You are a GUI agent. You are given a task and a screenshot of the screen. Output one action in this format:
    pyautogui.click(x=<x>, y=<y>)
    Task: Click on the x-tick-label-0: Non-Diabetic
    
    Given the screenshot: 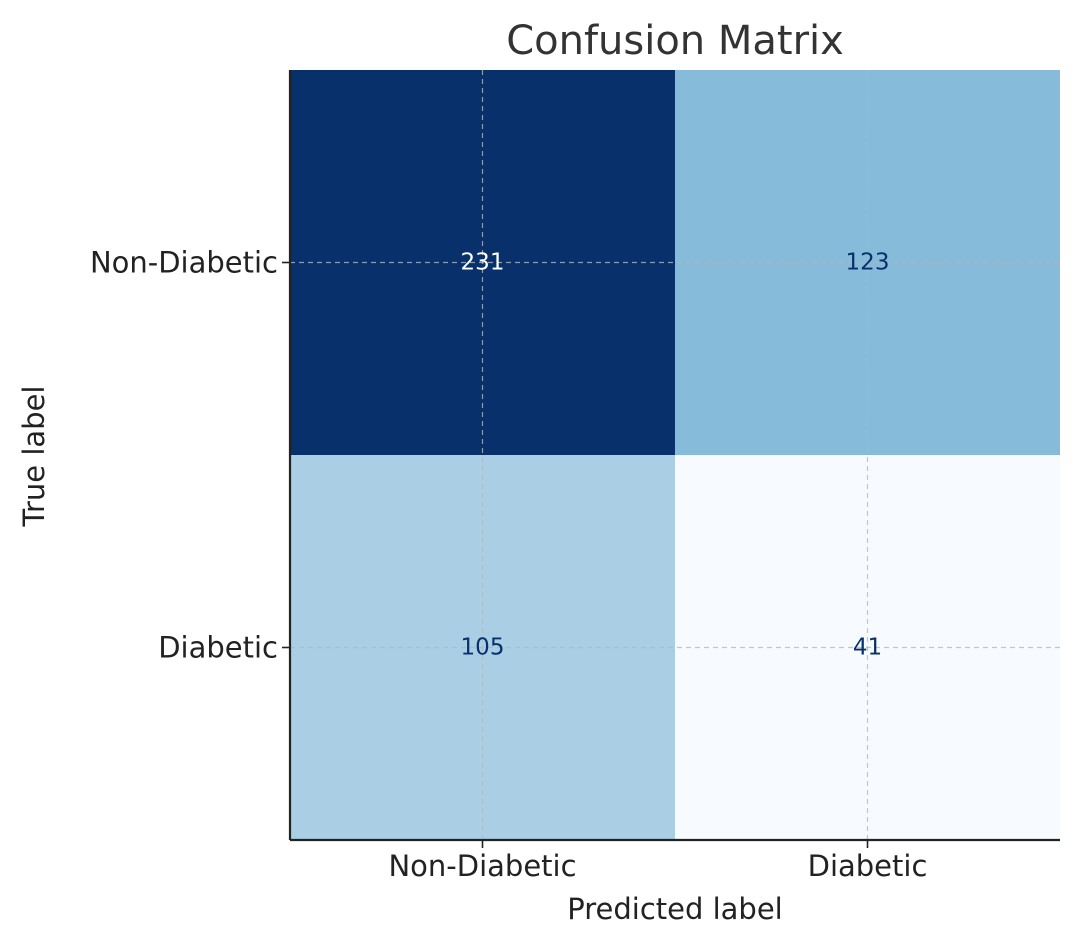 What is the action you would take?
    pyautogui.click(x=482, y=866)
    